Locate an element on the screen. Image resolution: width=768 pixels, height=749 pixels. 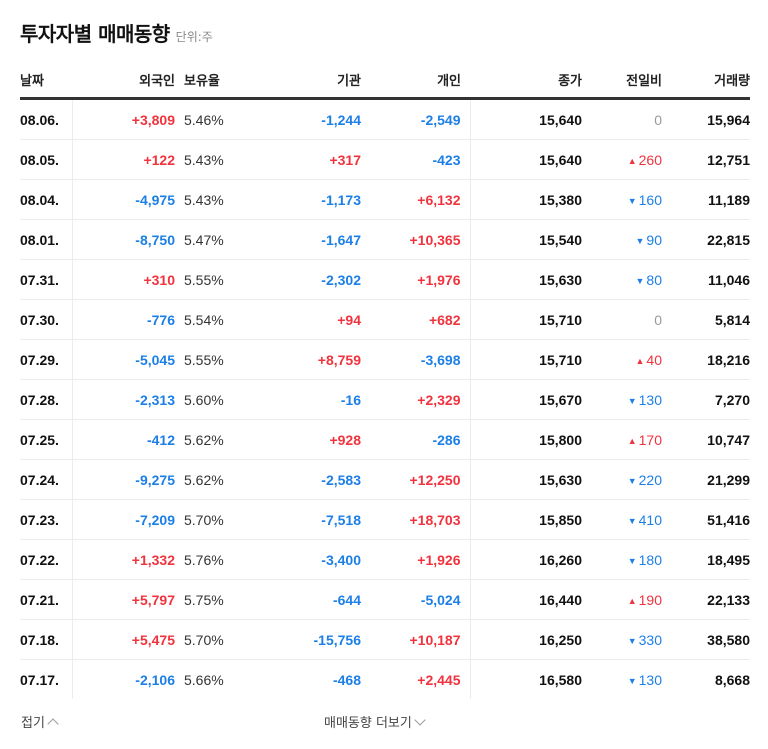
individual-net-cell: -423 is located at coordinates (416, 159).